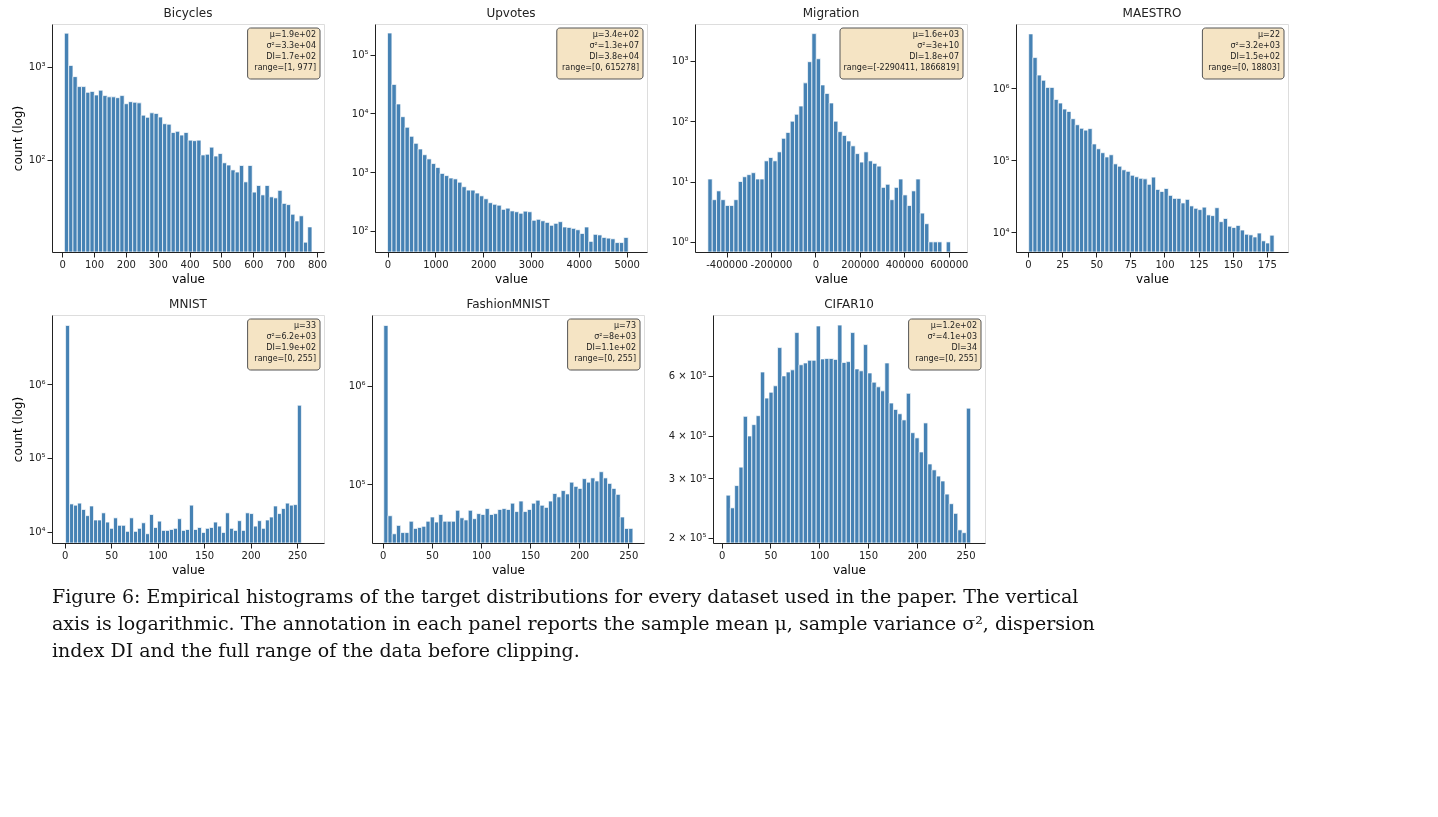  Describe the element at coordinates (1255, 45) in the screenshot. I see `annotation: σ²=3.2e+03` at that location.